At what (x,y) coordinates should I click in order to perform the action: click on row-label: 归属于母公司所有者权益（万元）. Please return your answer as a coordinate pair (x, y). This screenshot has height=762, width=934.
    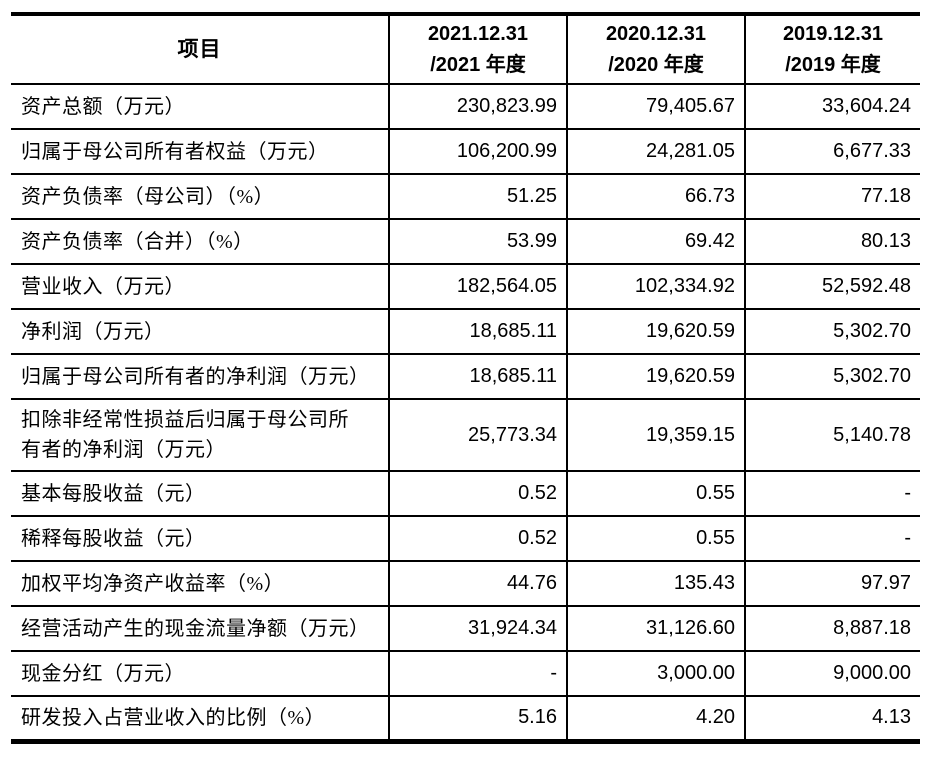
    Looking at the image, I should click on (200, 152).